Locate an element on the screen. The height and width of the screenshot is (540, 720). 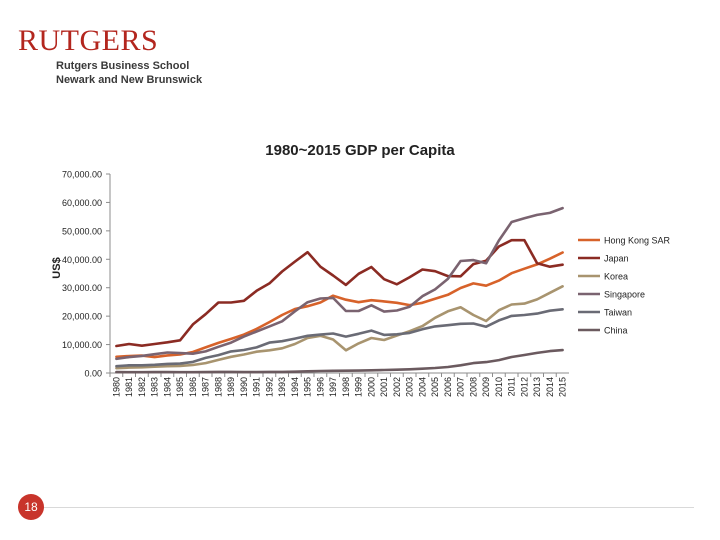
legend-label: Japan is located at coordinates (616, 259).